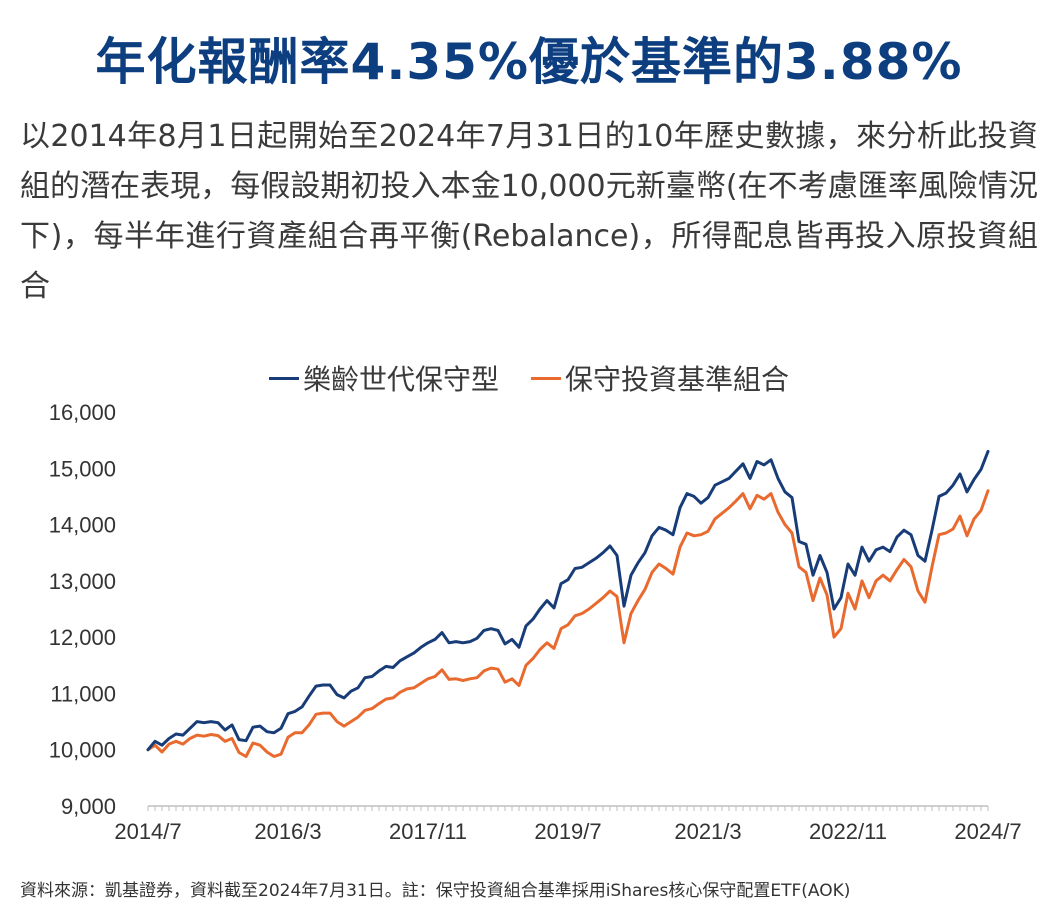 The height and width of the screenshot is (907, 1058). Describe the element at coordinates (677, 379) in the screenshot. I see `legend-label-series-2: 保守投資基準組合` at that location.